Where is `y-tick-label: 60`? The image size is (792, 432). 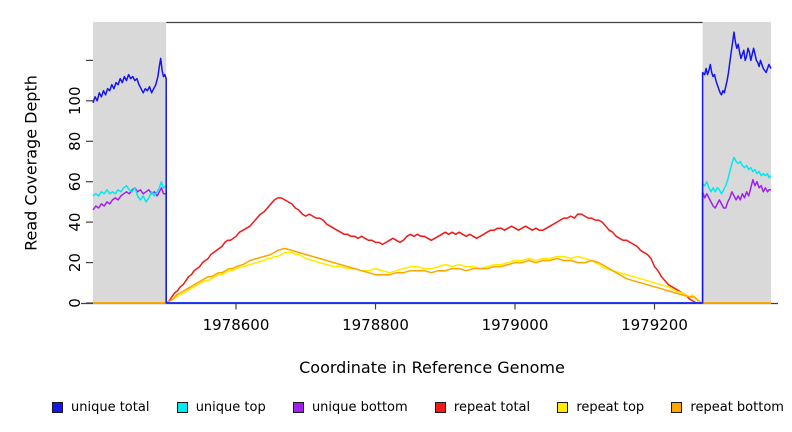
y-tick-label: 60 is located at coordinates (75, 181).